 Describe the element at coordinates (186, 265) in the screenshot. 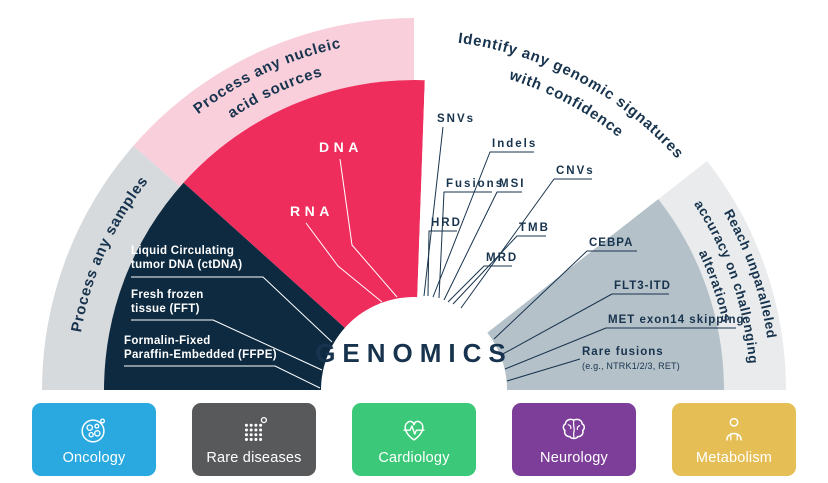

I see `label-ctdna-line2: tumor DNA (ctDNA)` at that location.